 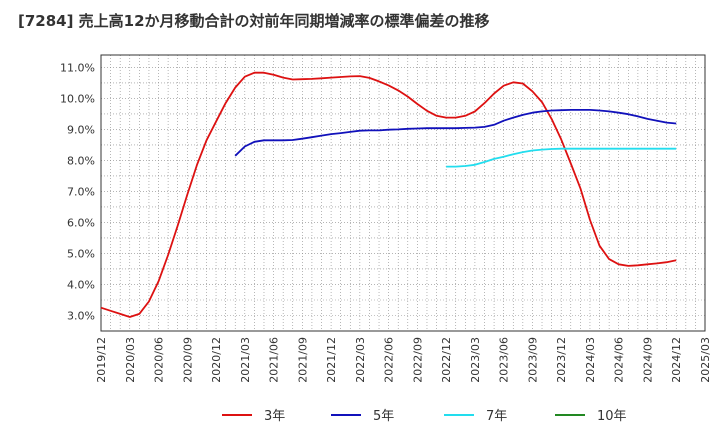 What do you see at coordinates (216, 360) in the screenshot?
I see `x-tick-label: 2020/12` at bounding box center [216, 360].